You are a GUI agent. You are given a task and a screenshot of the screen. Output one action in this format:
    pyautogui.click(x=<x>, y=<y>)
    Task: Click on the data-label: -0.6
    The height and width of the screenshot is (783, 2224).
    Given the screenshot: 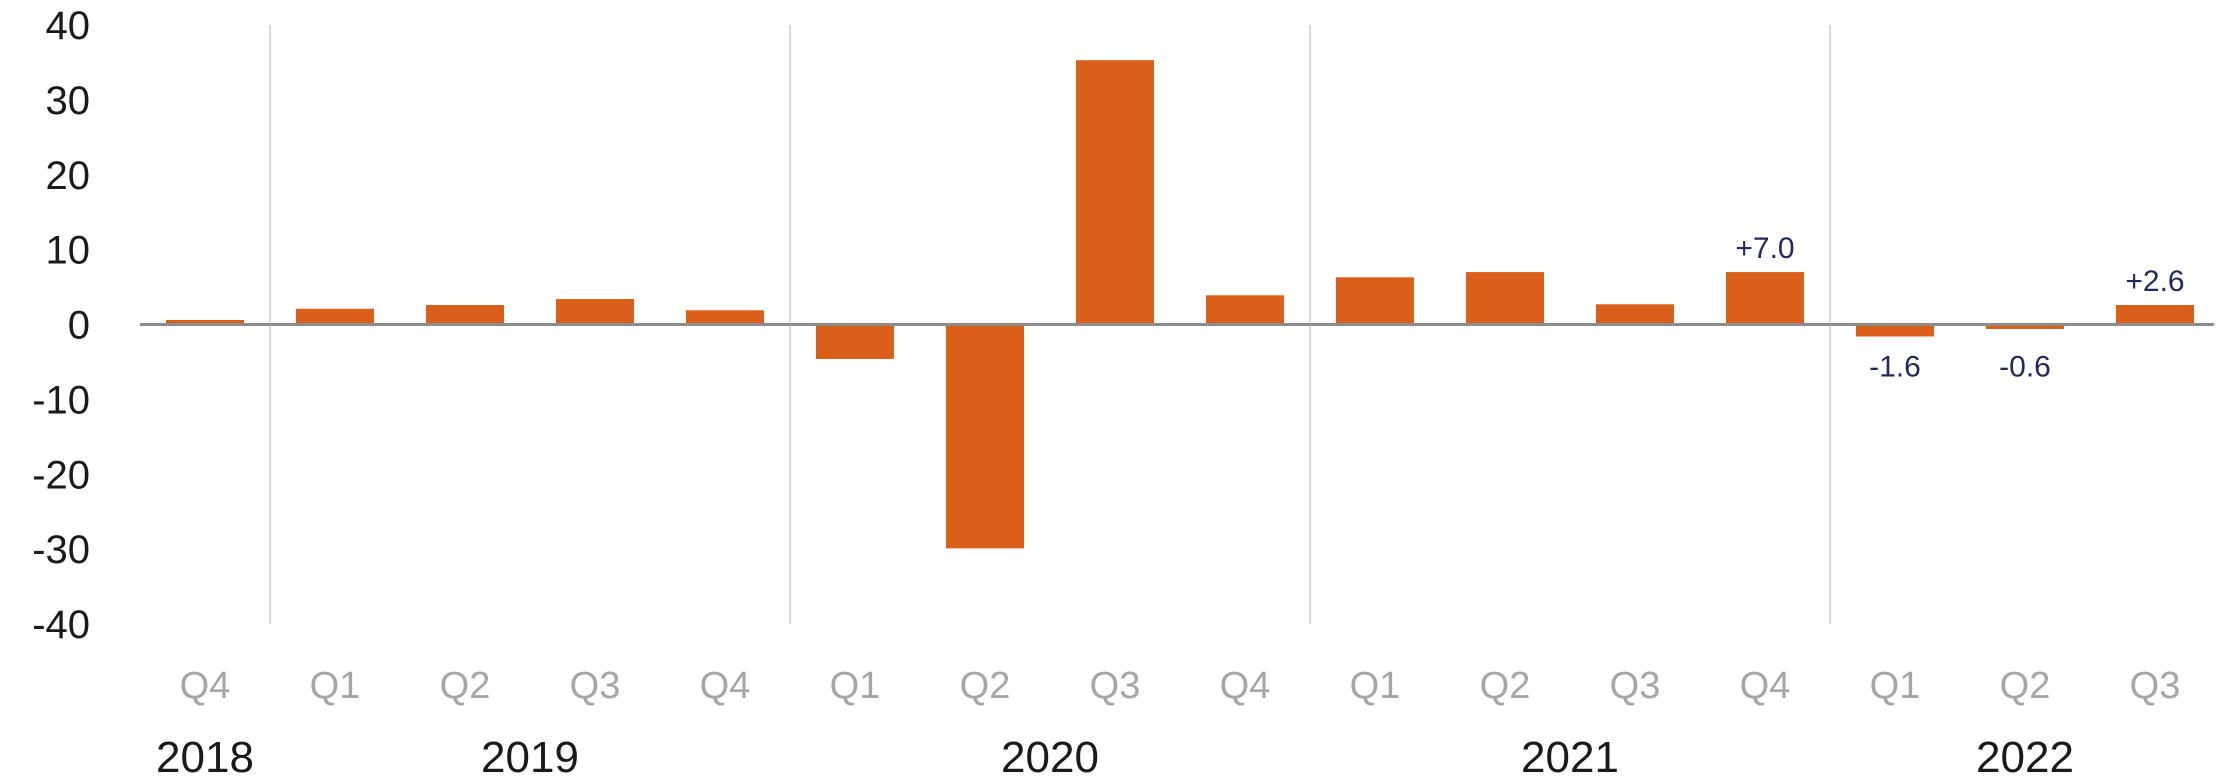 What is the action you would take?
    pyautogui.click(x=2025, y=367)
    